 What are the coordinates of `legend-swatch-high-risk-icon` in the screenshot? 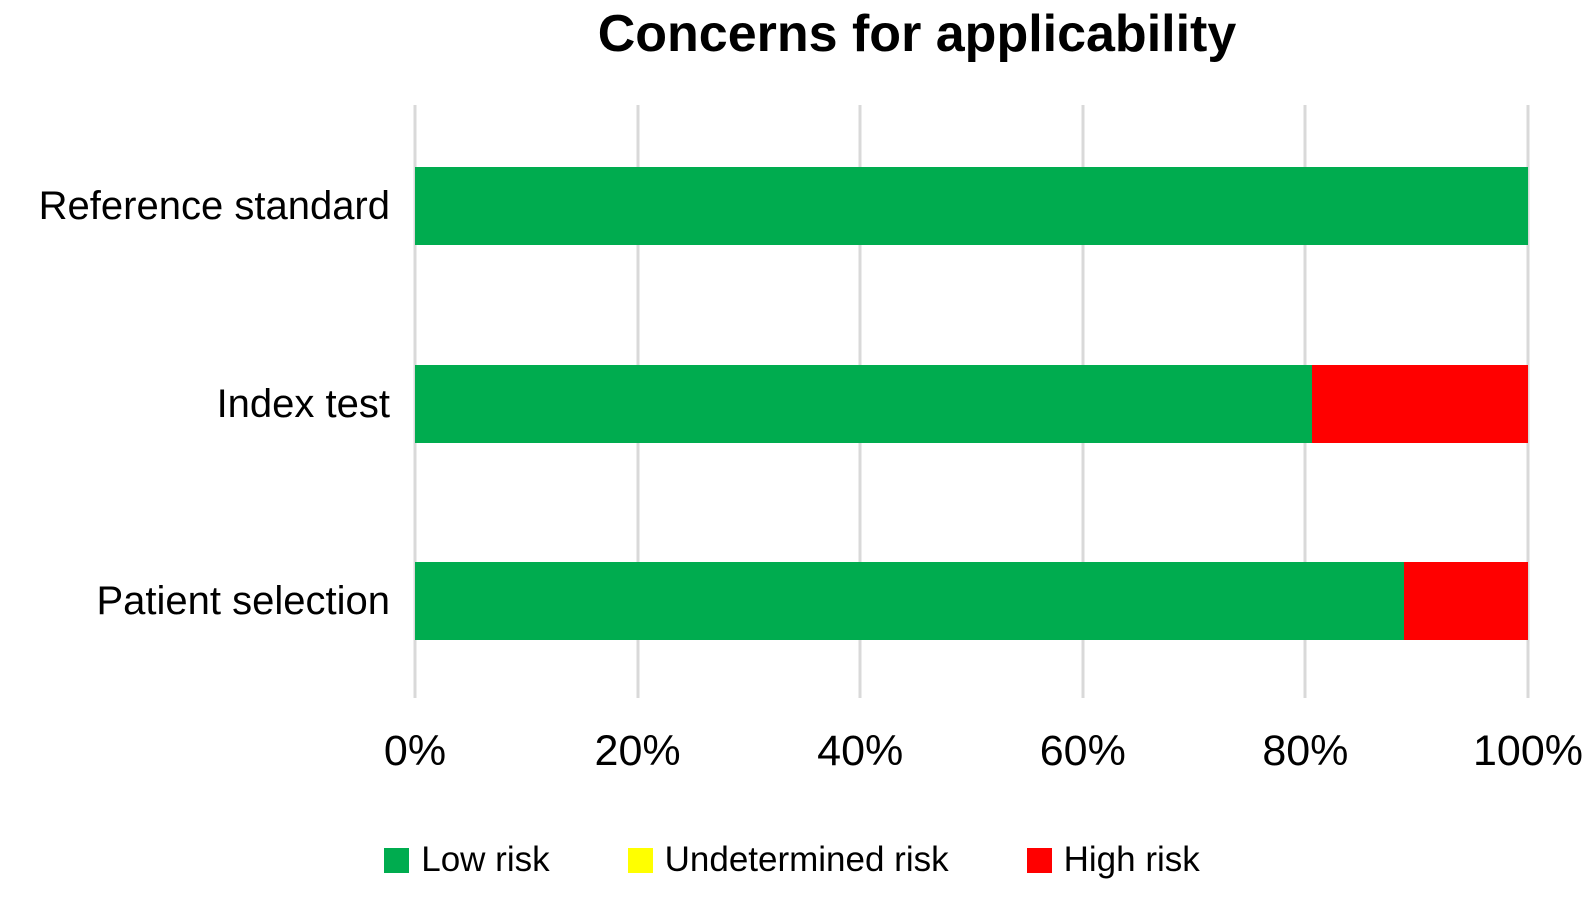 It's located at (1039, 860).